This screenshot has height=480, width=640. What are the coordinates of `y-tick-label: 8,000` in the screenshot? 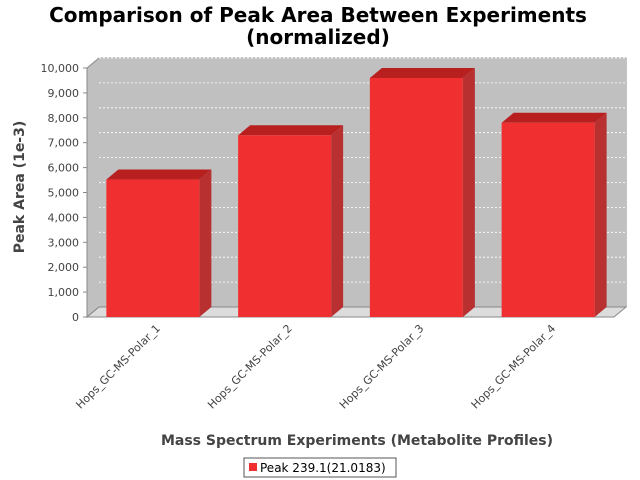 It's located at (64, 118).